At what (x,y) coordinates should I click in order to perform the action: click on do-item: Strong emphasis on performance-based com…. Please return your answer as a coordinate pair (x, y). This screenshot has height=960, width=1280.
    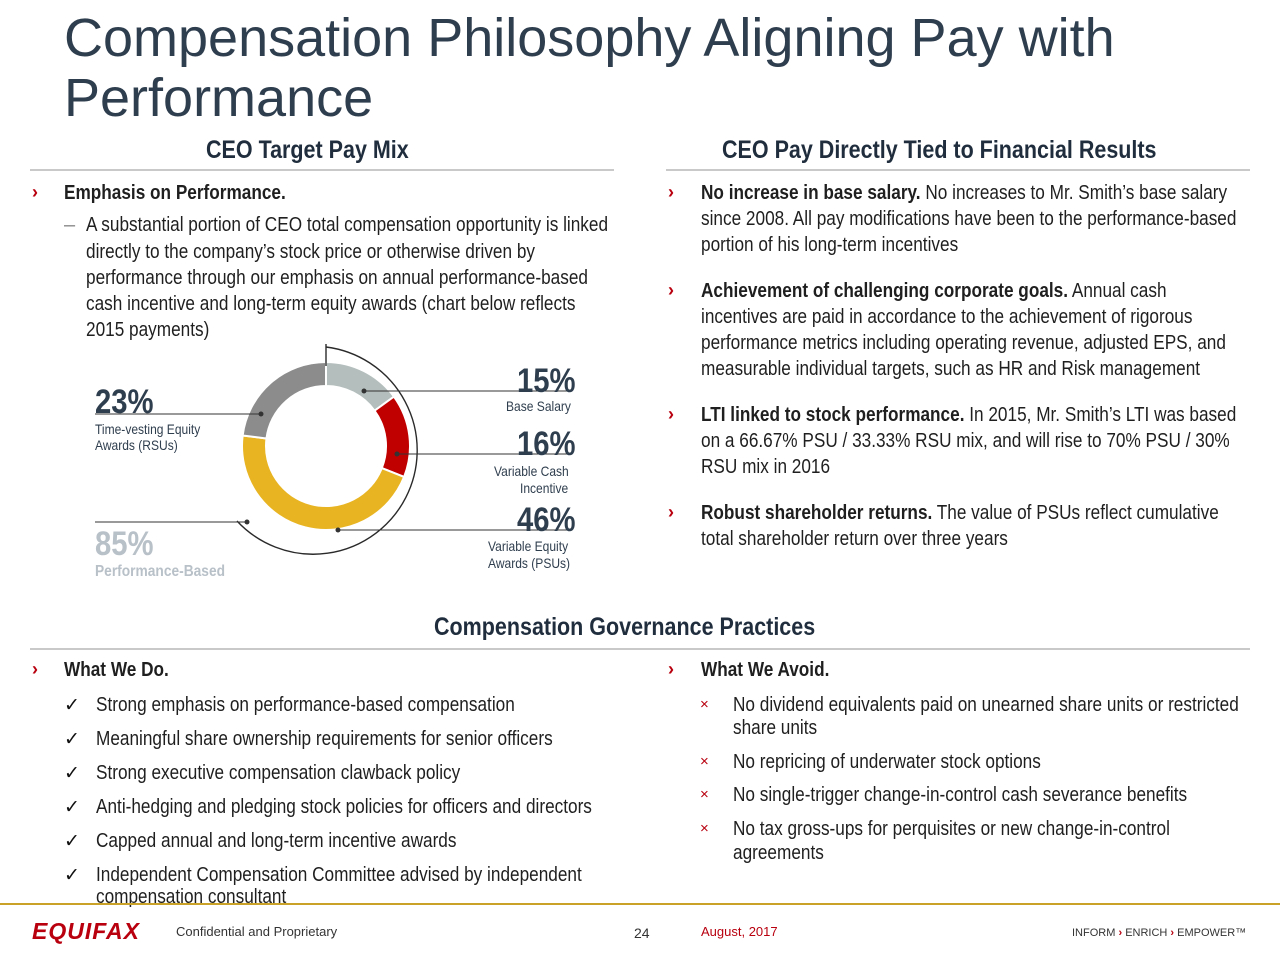
    Looking at the image, I should click on (305, 705).